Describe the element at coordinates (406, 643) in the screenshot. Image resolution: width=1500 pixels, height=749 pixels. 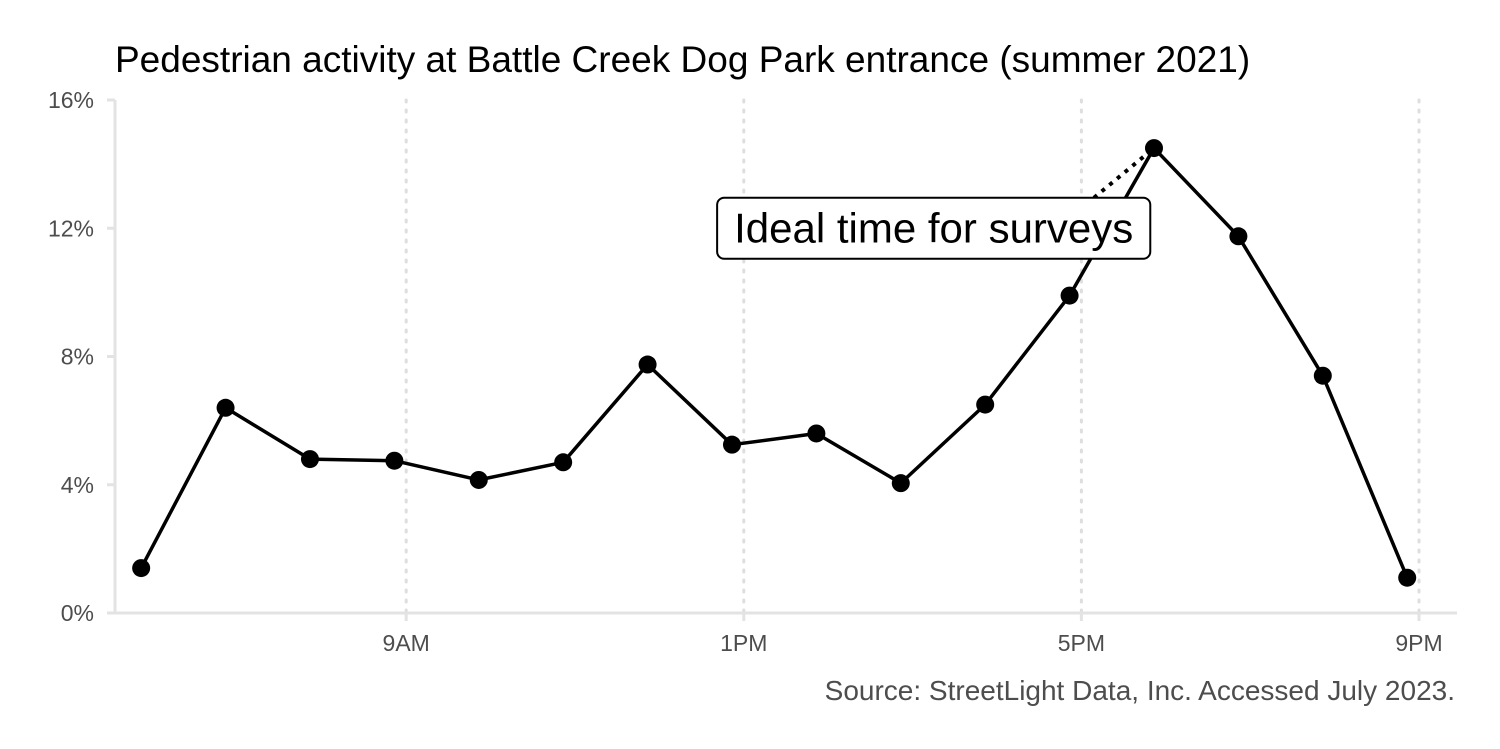
I see `x-tick-label-0: 9AM` at that location.